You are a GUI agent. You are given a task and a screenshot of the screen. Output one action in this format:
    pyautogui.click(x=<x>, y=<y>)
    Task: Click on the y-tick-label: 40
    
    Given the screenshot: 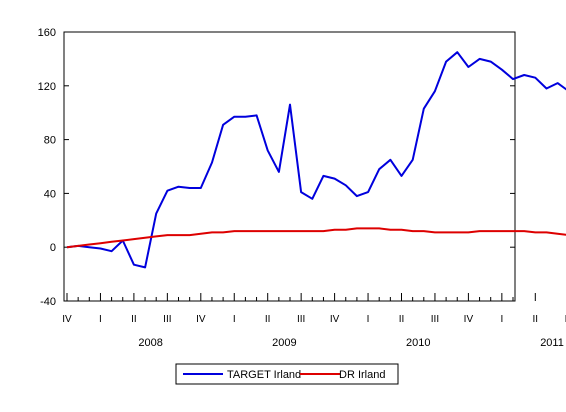 What is the action you would take?
    pyautogui.click(x=50, y=194)
    